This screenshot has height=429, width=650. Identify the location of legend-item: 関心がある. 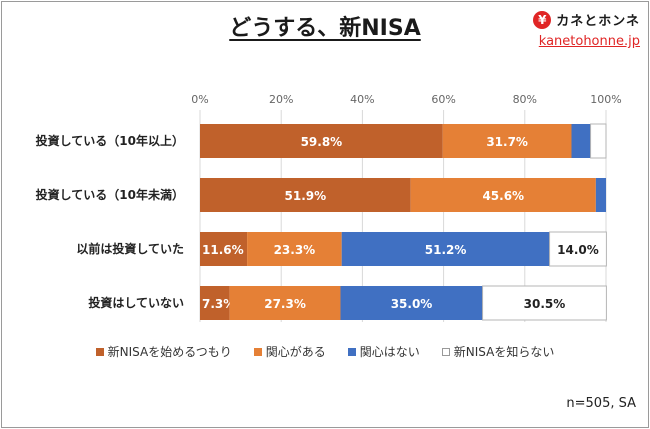
(289, 351).